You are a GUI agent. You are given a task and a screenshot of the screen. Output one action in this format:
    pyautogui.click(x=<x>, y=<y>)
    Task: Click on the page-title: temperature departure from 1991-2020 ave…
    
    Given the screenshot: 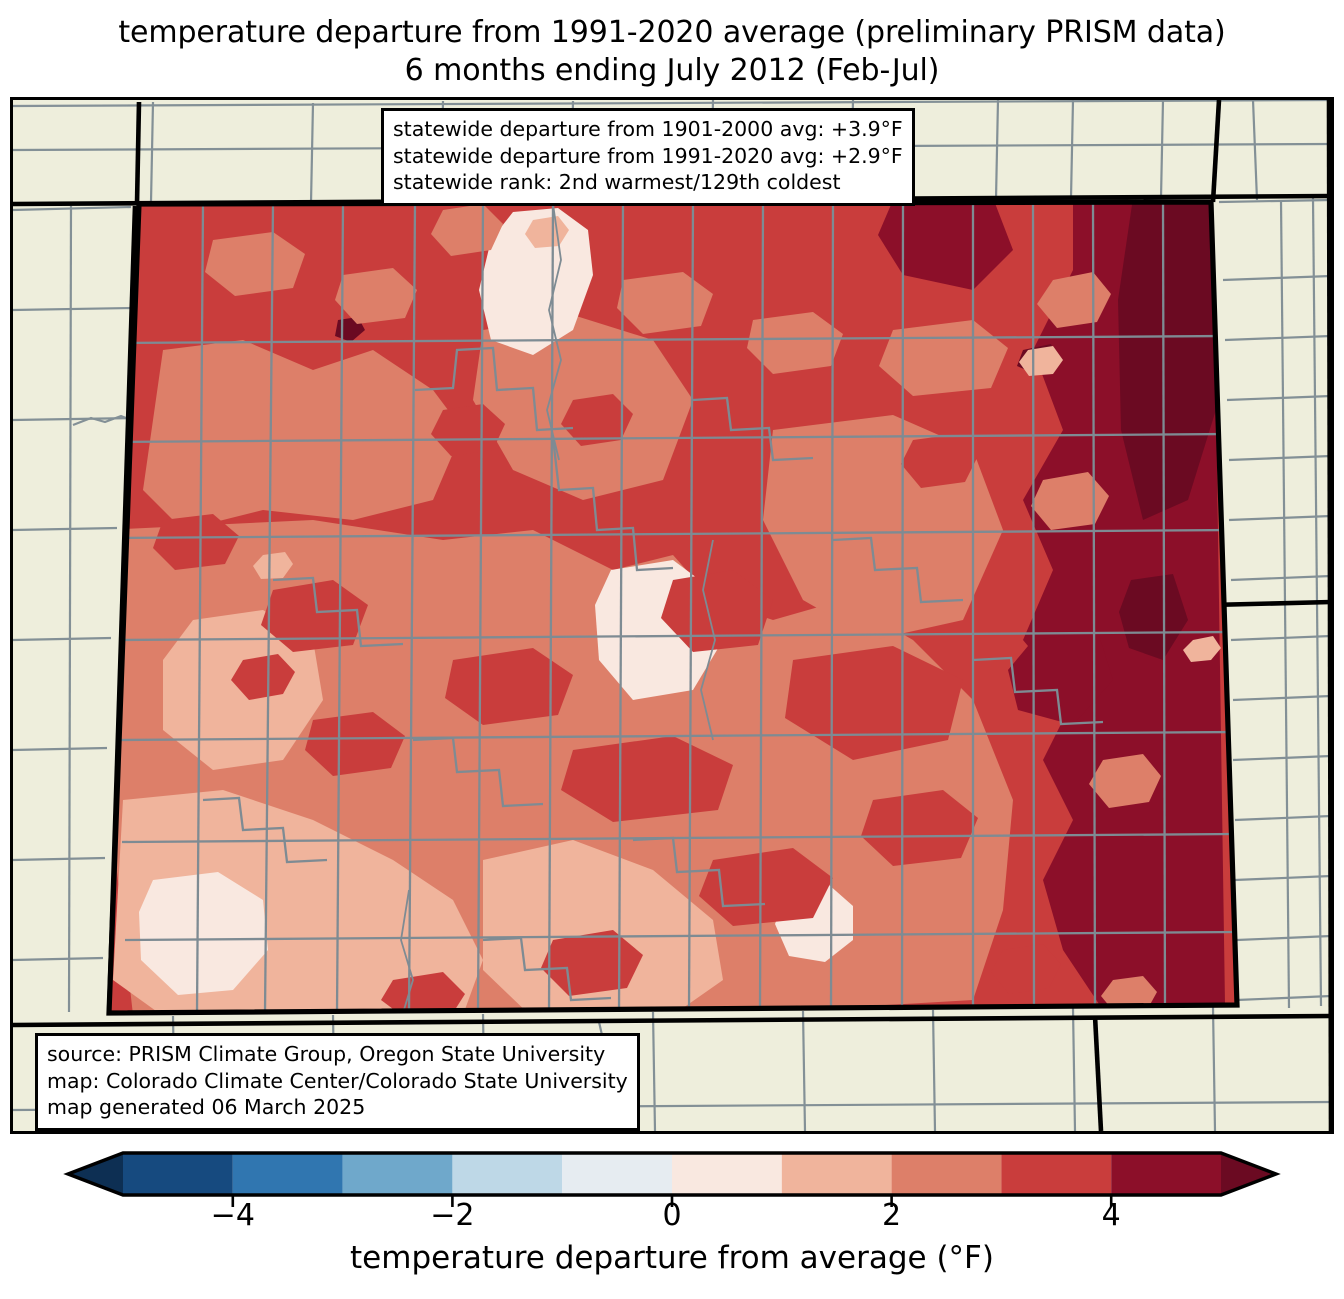 What is the action you would take?
    pyautogui.click(x=672, y=51)
    